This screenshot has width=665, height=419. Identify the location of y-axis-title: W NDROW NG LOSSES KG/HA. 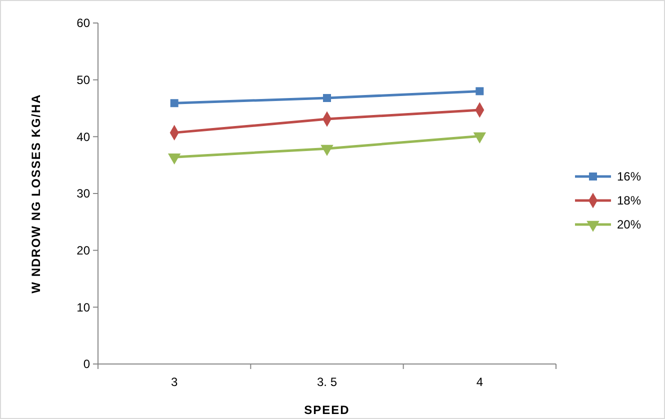
(36, 194).